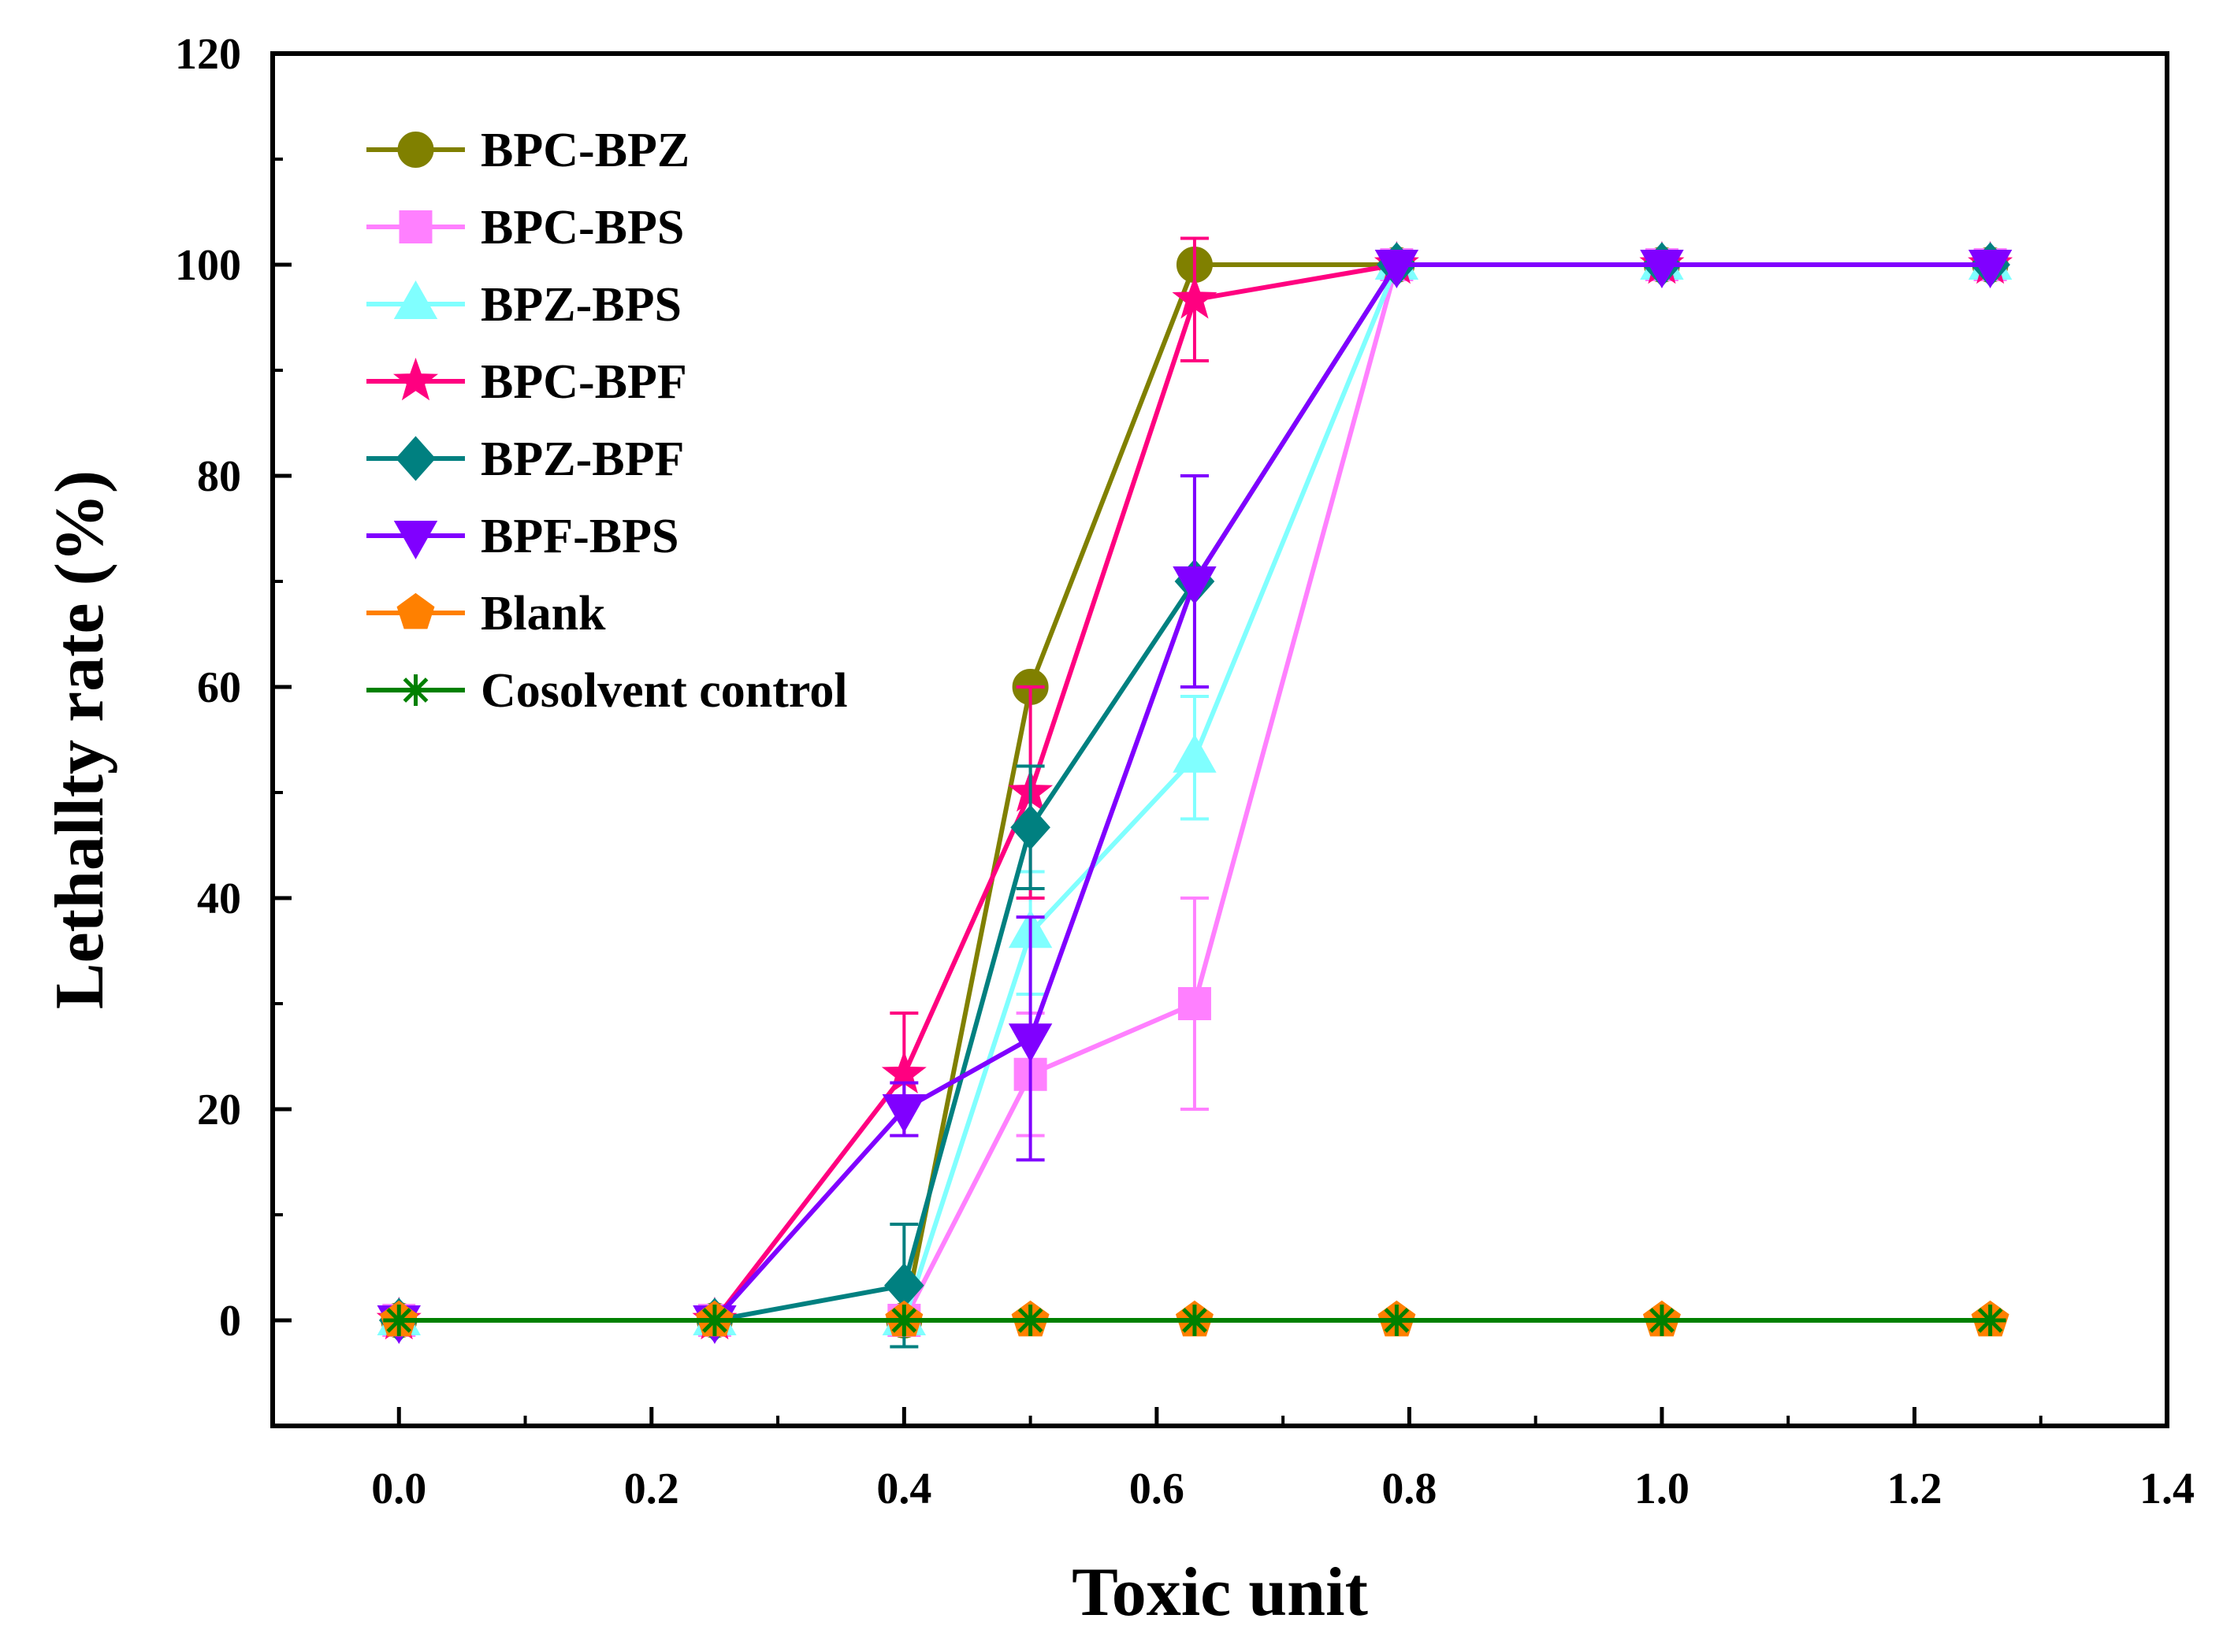  I want to click on x-tick-label: 1.2, so click(1915, 1489).